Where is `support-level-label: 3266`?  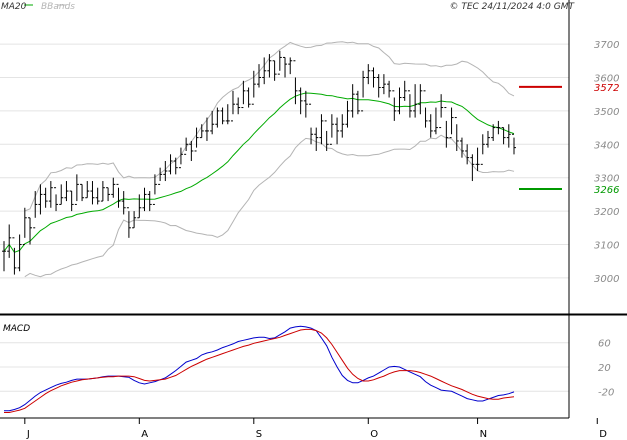 support-level-label: 3266 is located at coordinates (606, 190).